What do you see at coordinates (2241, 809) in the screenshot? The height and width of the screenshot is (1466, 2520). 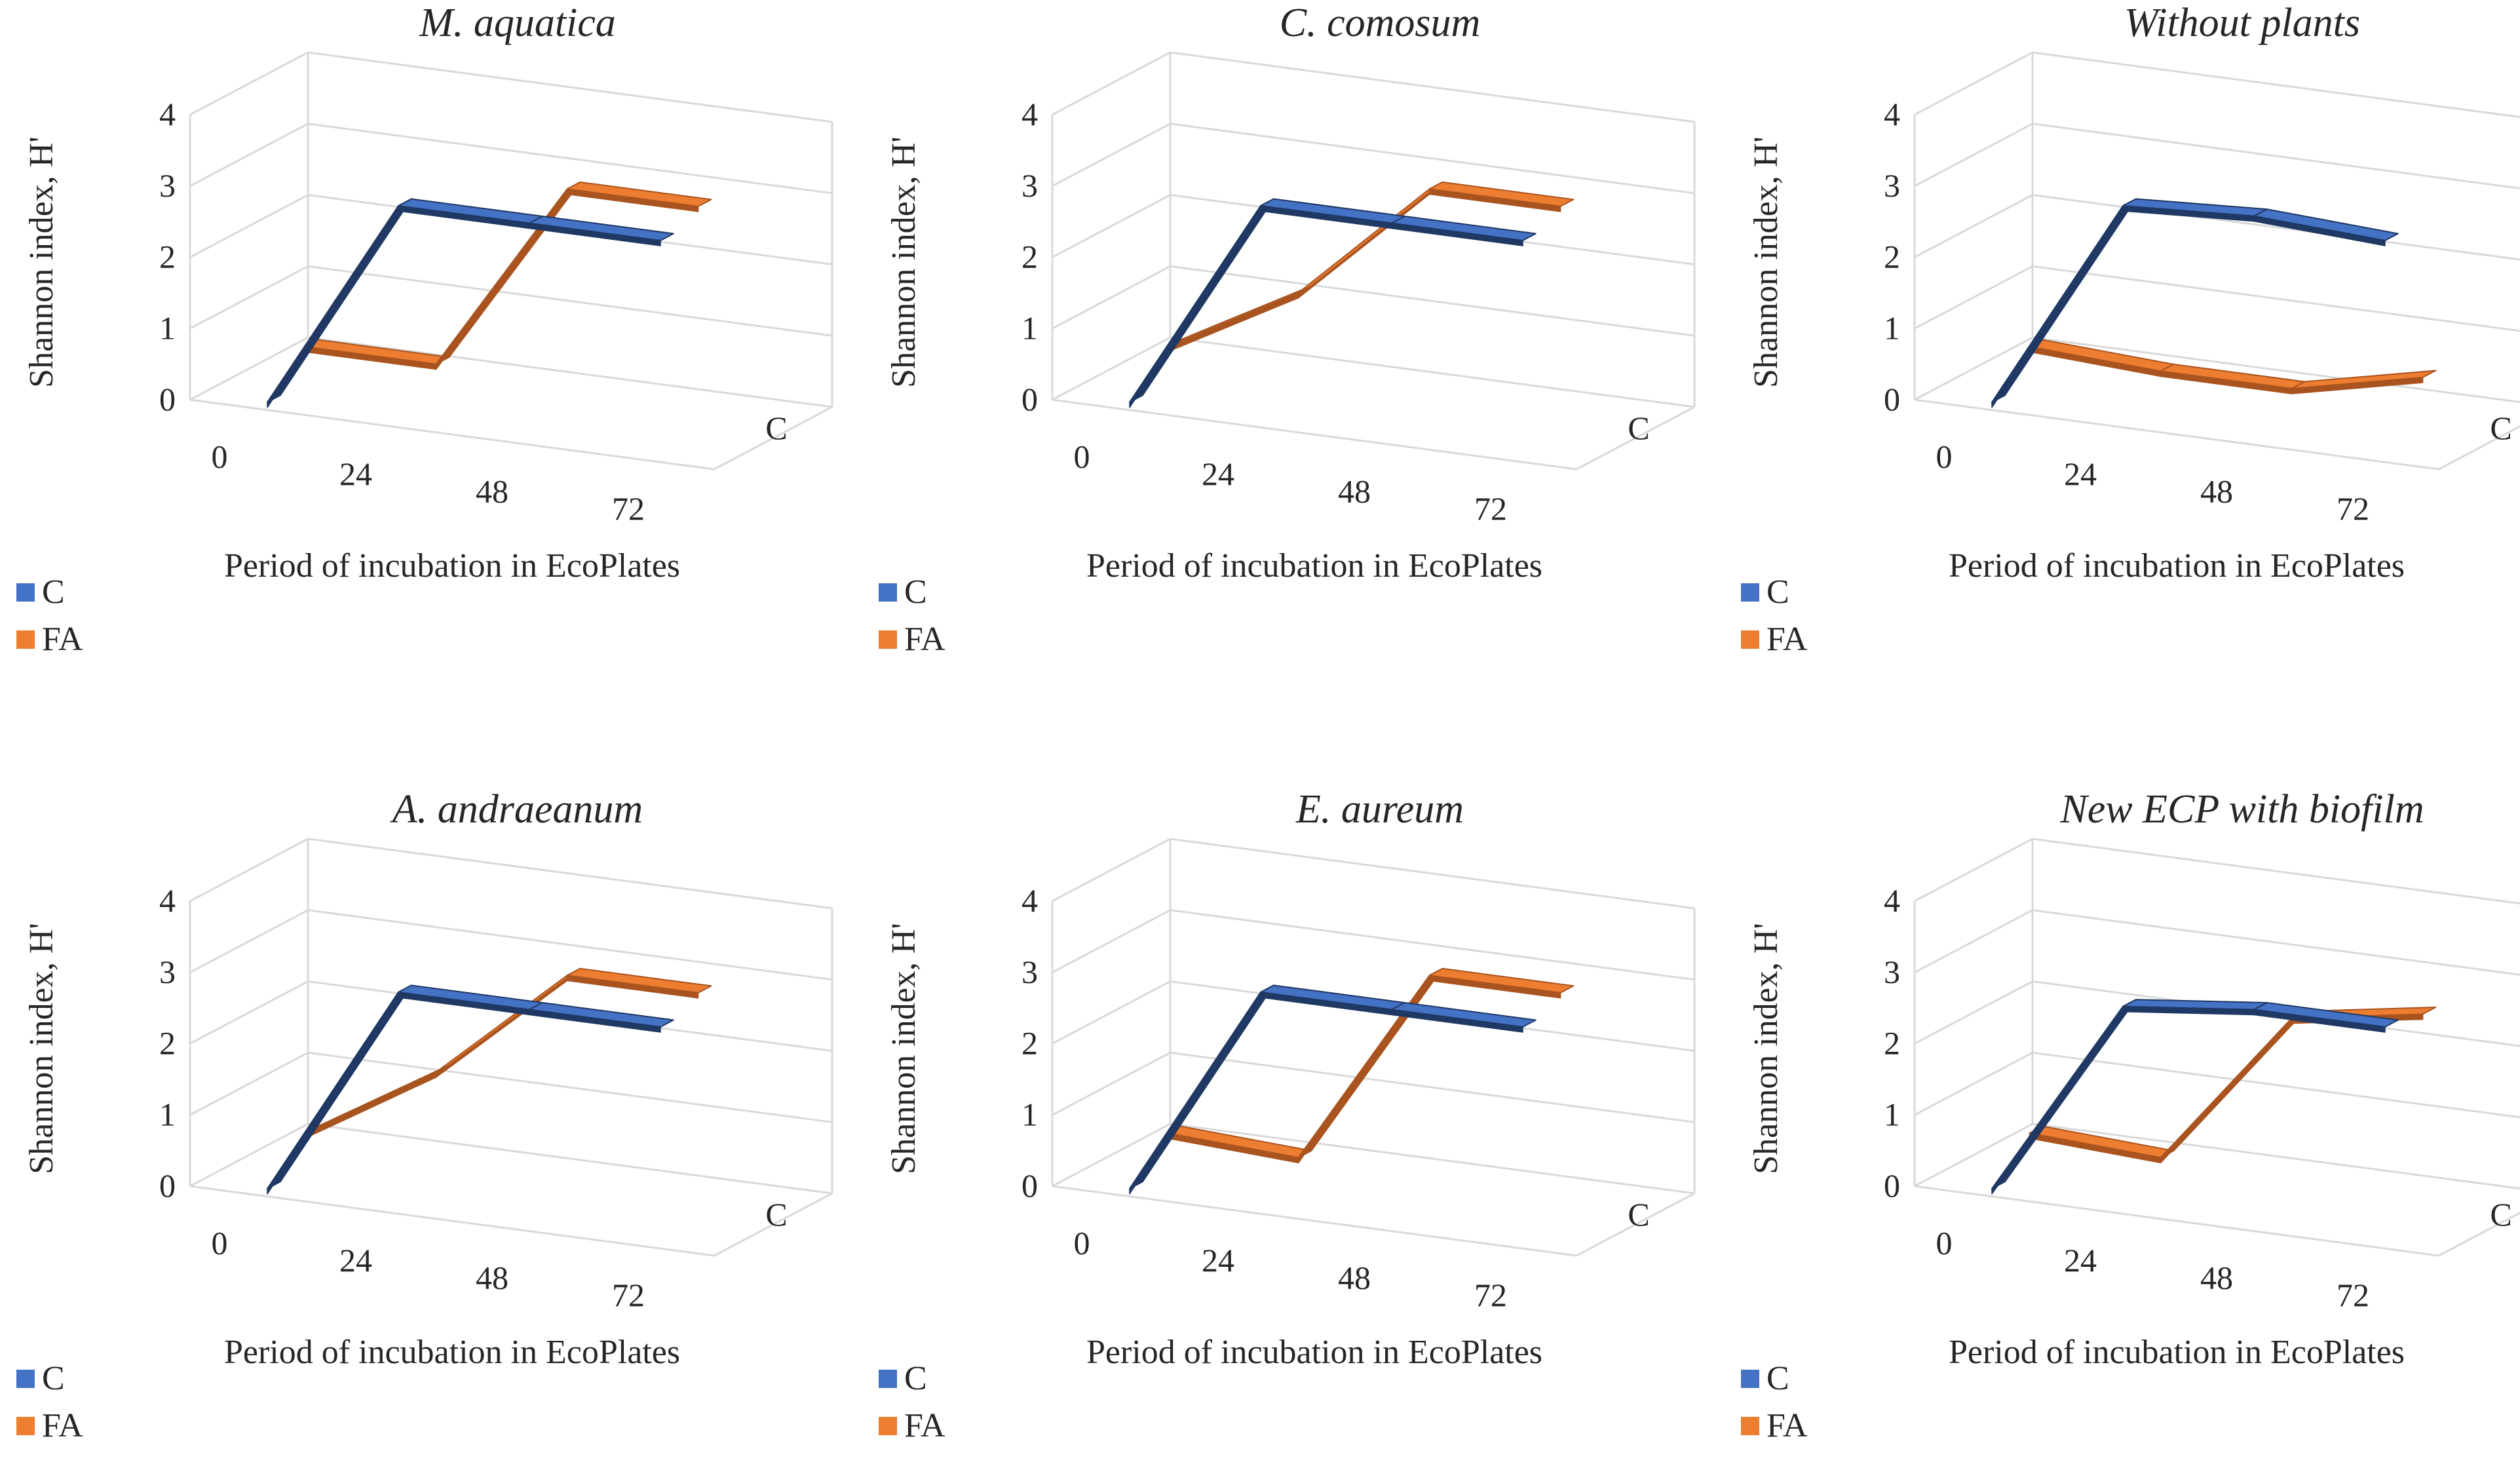 I see `chart-title: New ECP with biofilm` at bounding box center [2241, 809].